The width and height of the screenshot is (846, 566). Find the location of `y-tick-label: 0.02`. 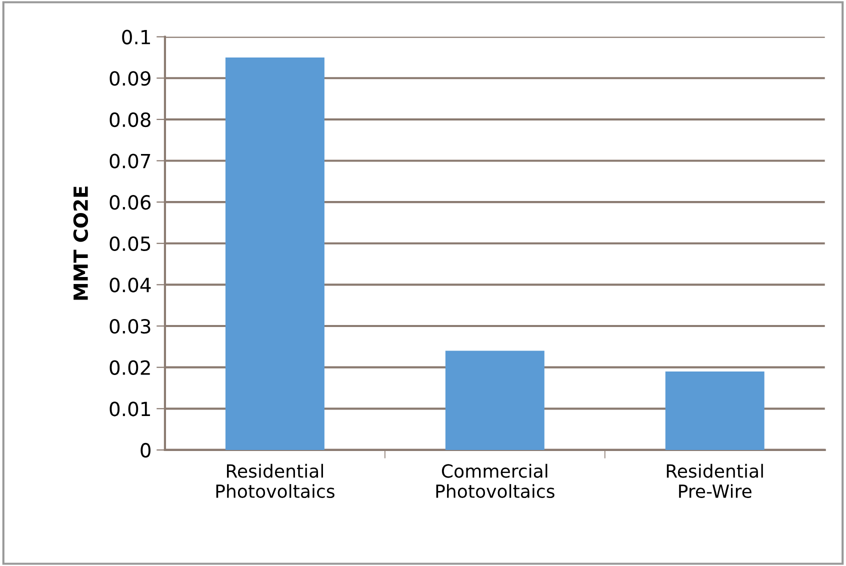

y-tick-label: 0.02 is located at coordinates (130, 367).